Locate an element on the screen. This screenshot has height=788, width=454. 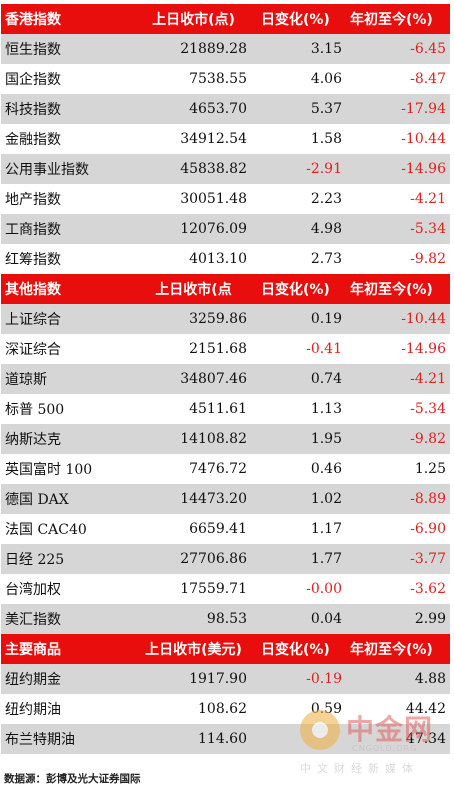
close-value: 7538.55 is located at coordinates (188, 79).